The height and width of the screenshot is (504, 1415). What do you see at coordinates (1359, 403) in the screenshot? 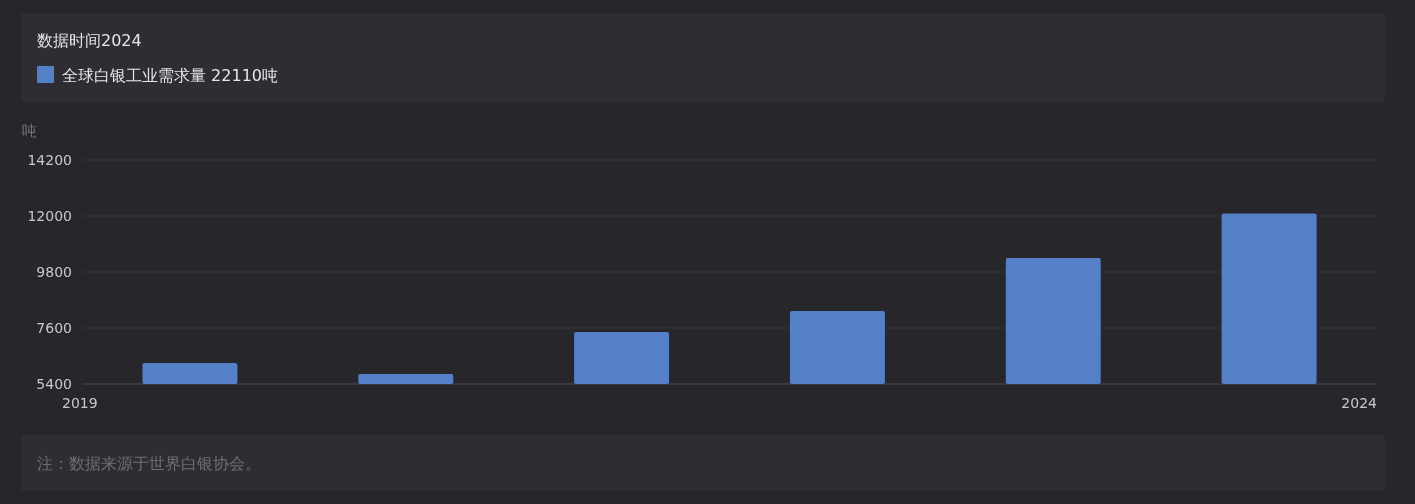
I see `x-tick-label: 2024` at bounding box center [1359, 403].